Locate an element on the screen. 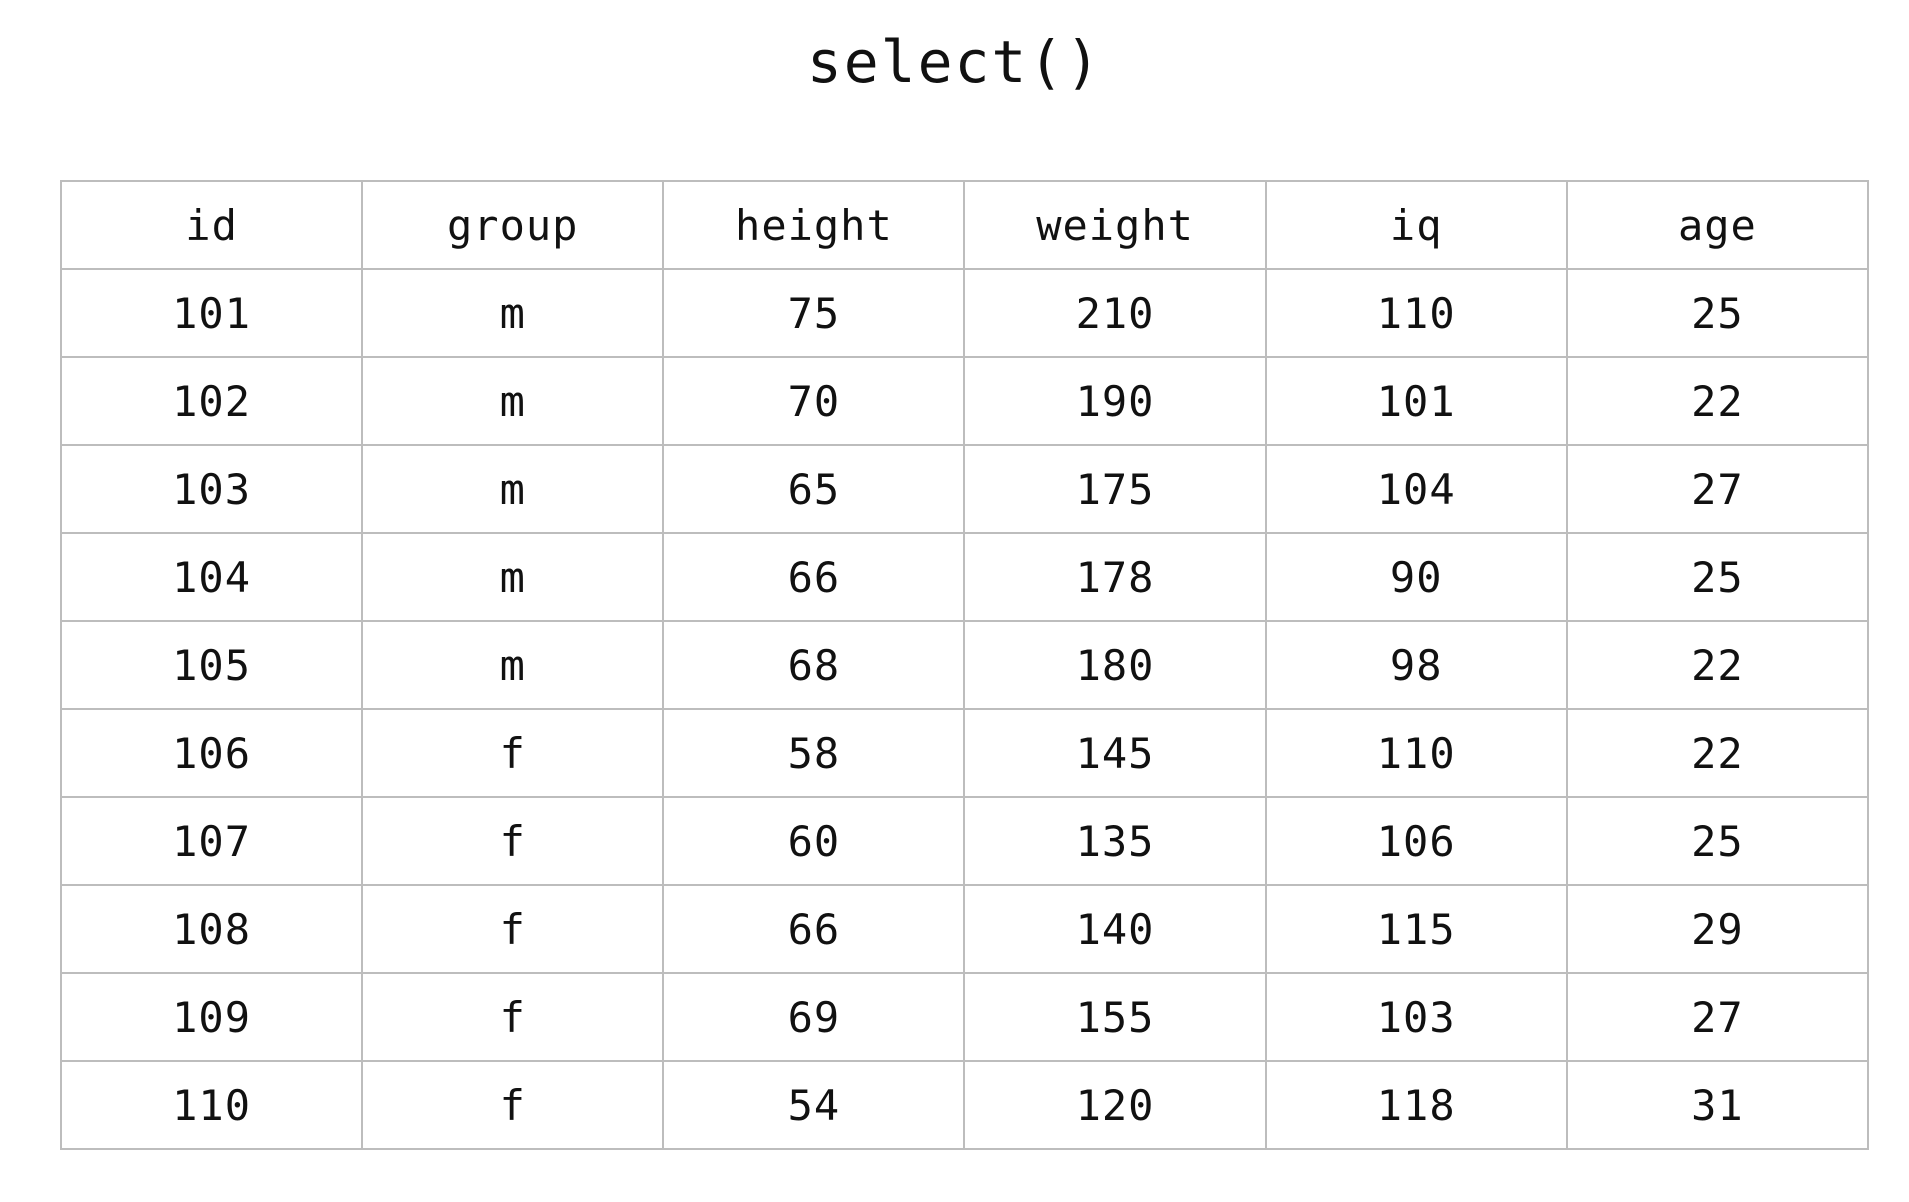 The image size is (1909, 1202). table-cell-id: 104 is located at coordinates (211, 577).